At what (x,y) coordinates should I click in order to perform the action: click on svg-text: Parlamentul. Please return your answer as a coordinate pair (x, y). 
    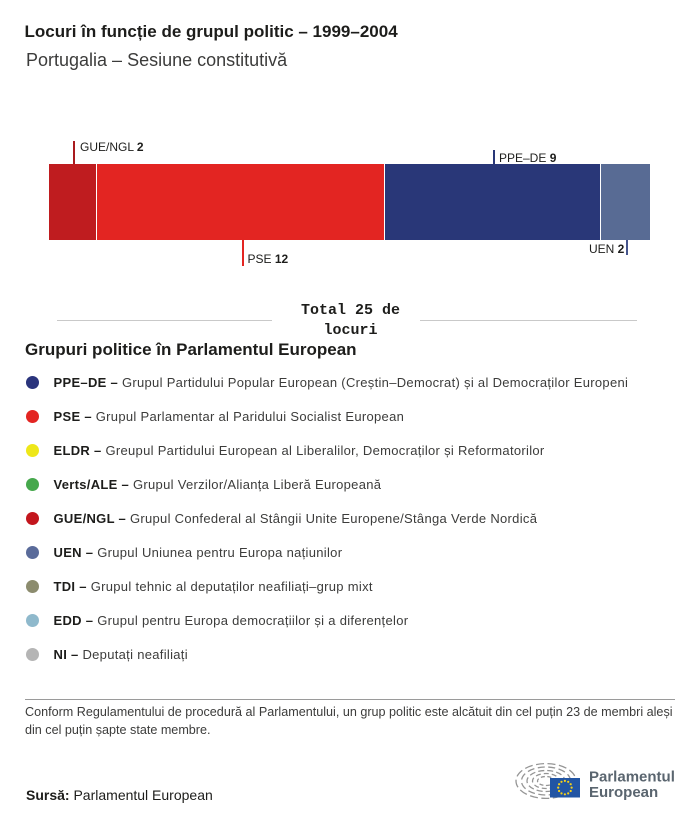
    Looking at the image, I should click on (632, 776).